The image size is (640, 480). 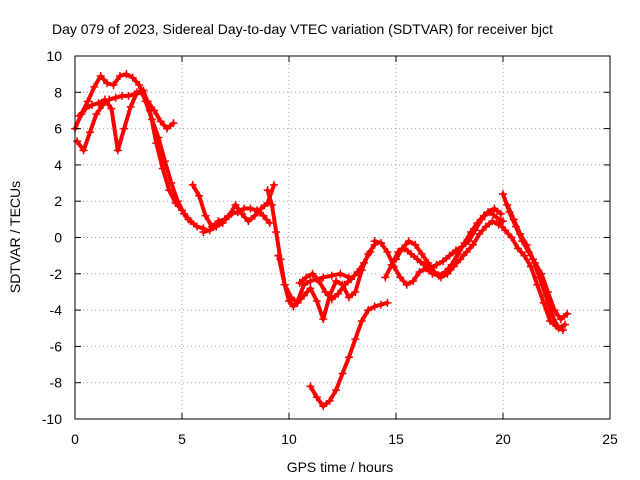 What do you see at coordinates (58, 92) in the screenshot?
I see `y-tick-label: 8` at bounding box center [58, 92].